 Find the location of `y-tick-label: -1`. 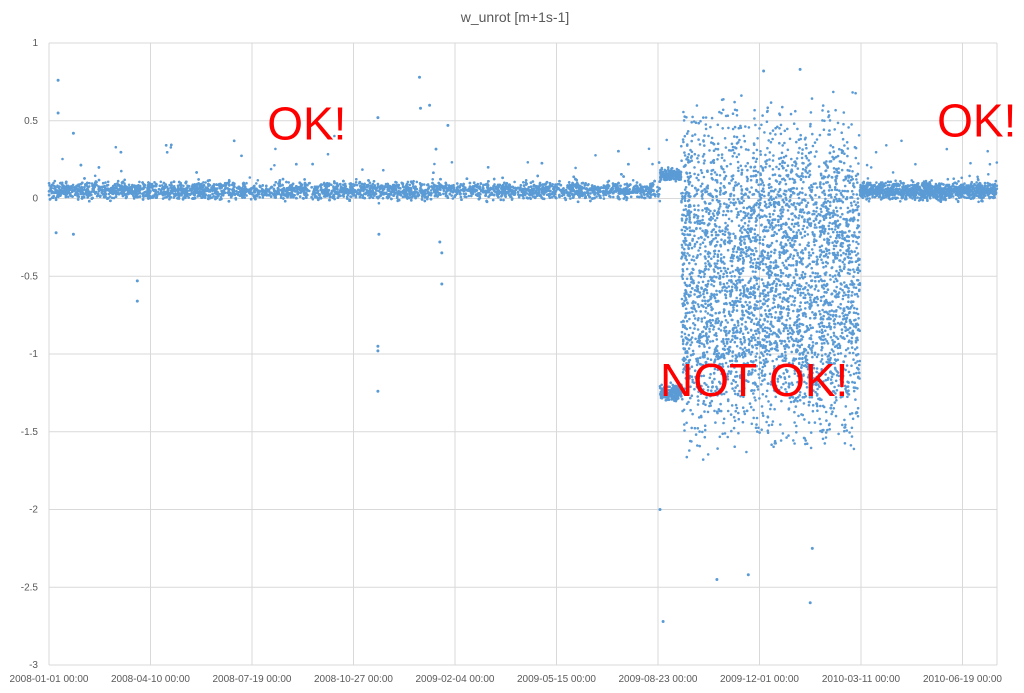

y-tick-label: -1 is located at coordinates (33, 354).